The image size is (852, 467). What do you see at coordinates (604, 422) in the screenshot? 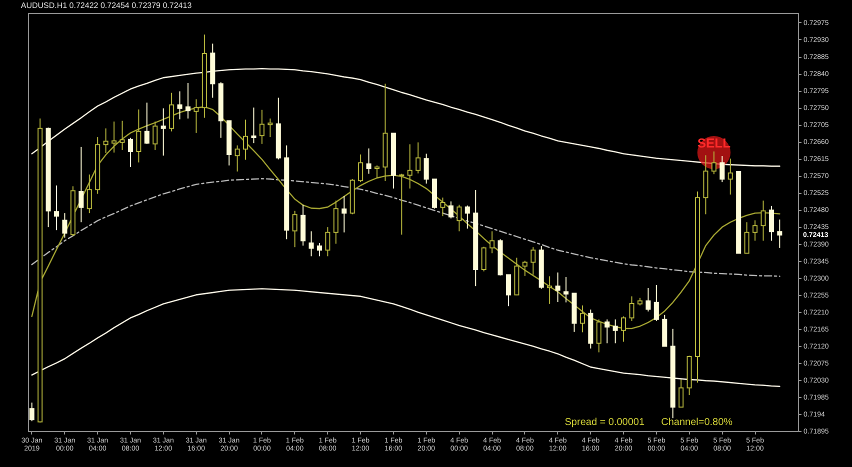
I see `annotation: Spread = 0.00001` at bounding box center [604, 422].